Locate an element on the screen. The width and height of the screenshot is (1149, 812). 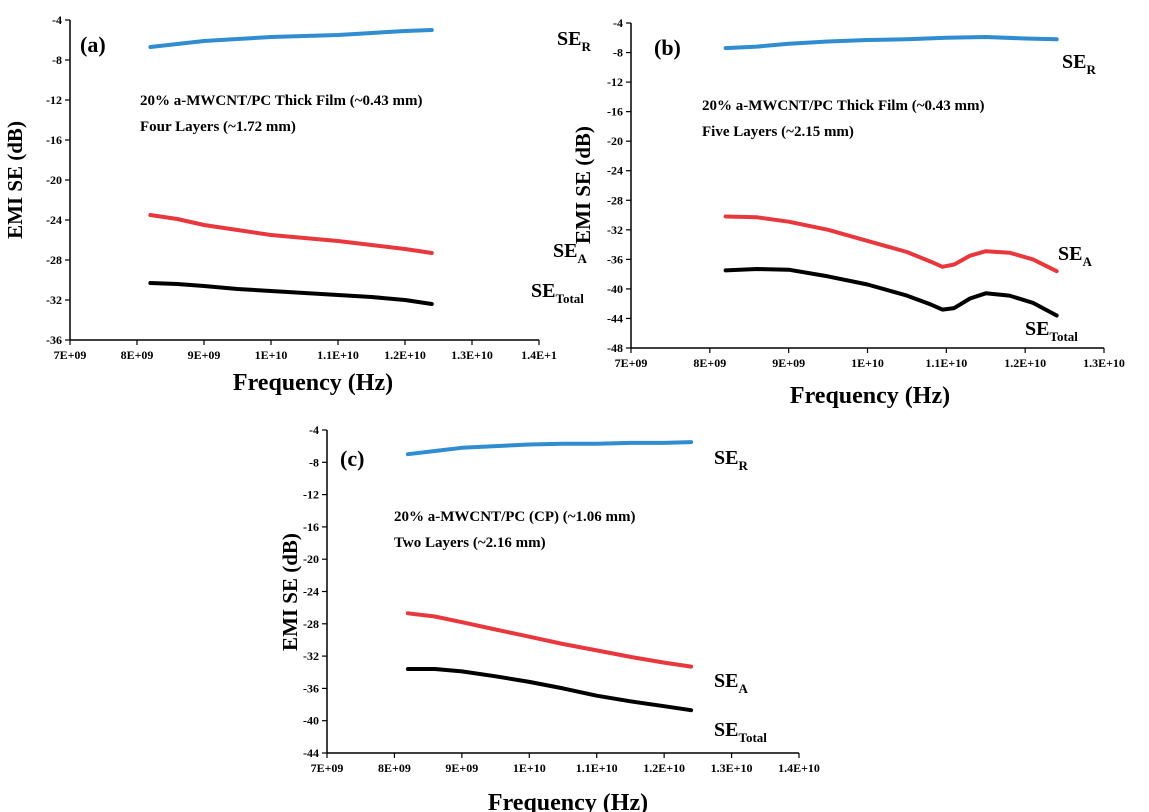
annotation-sample: 20% a-MWCNT/PC (CP) (~1.06 mm) is located at coordinates (515, 517).